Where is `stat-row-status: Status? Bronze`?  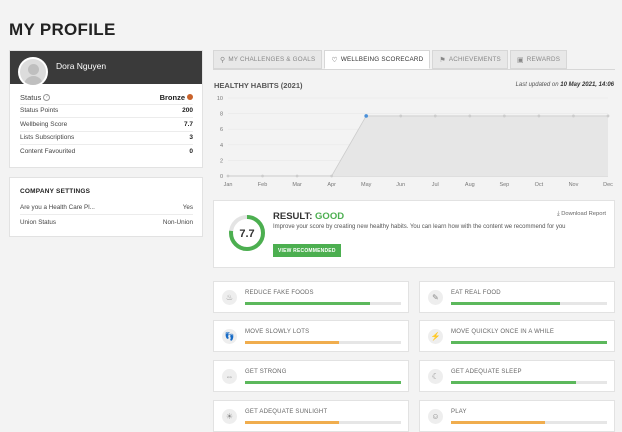 stat-row-status: Status? Bronze is located at coordinates (106, 98).